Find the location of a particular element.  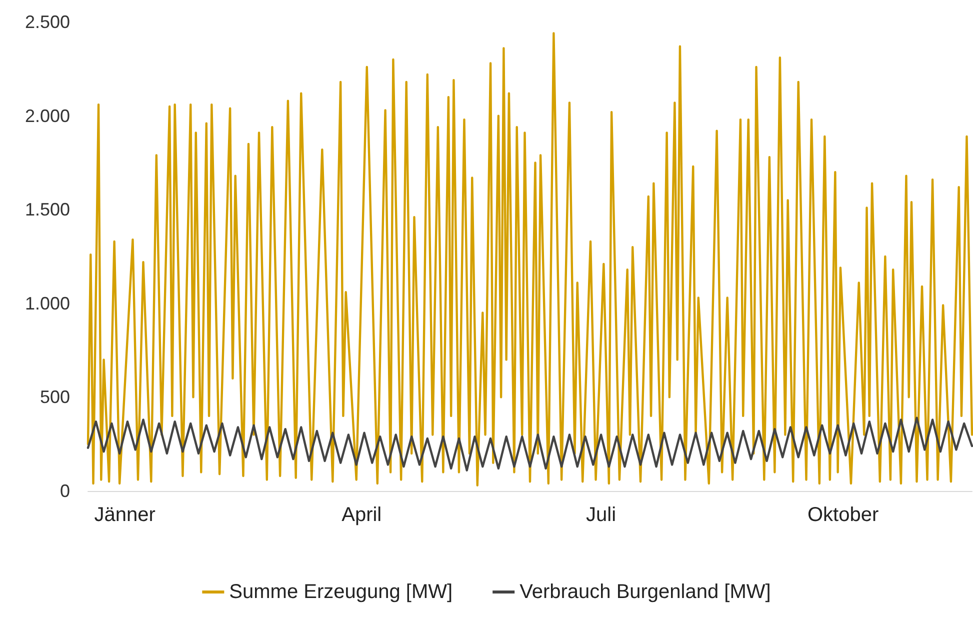

legend-label: Verbrauch Burgenland [MW] is located at coordinates (645, 592).